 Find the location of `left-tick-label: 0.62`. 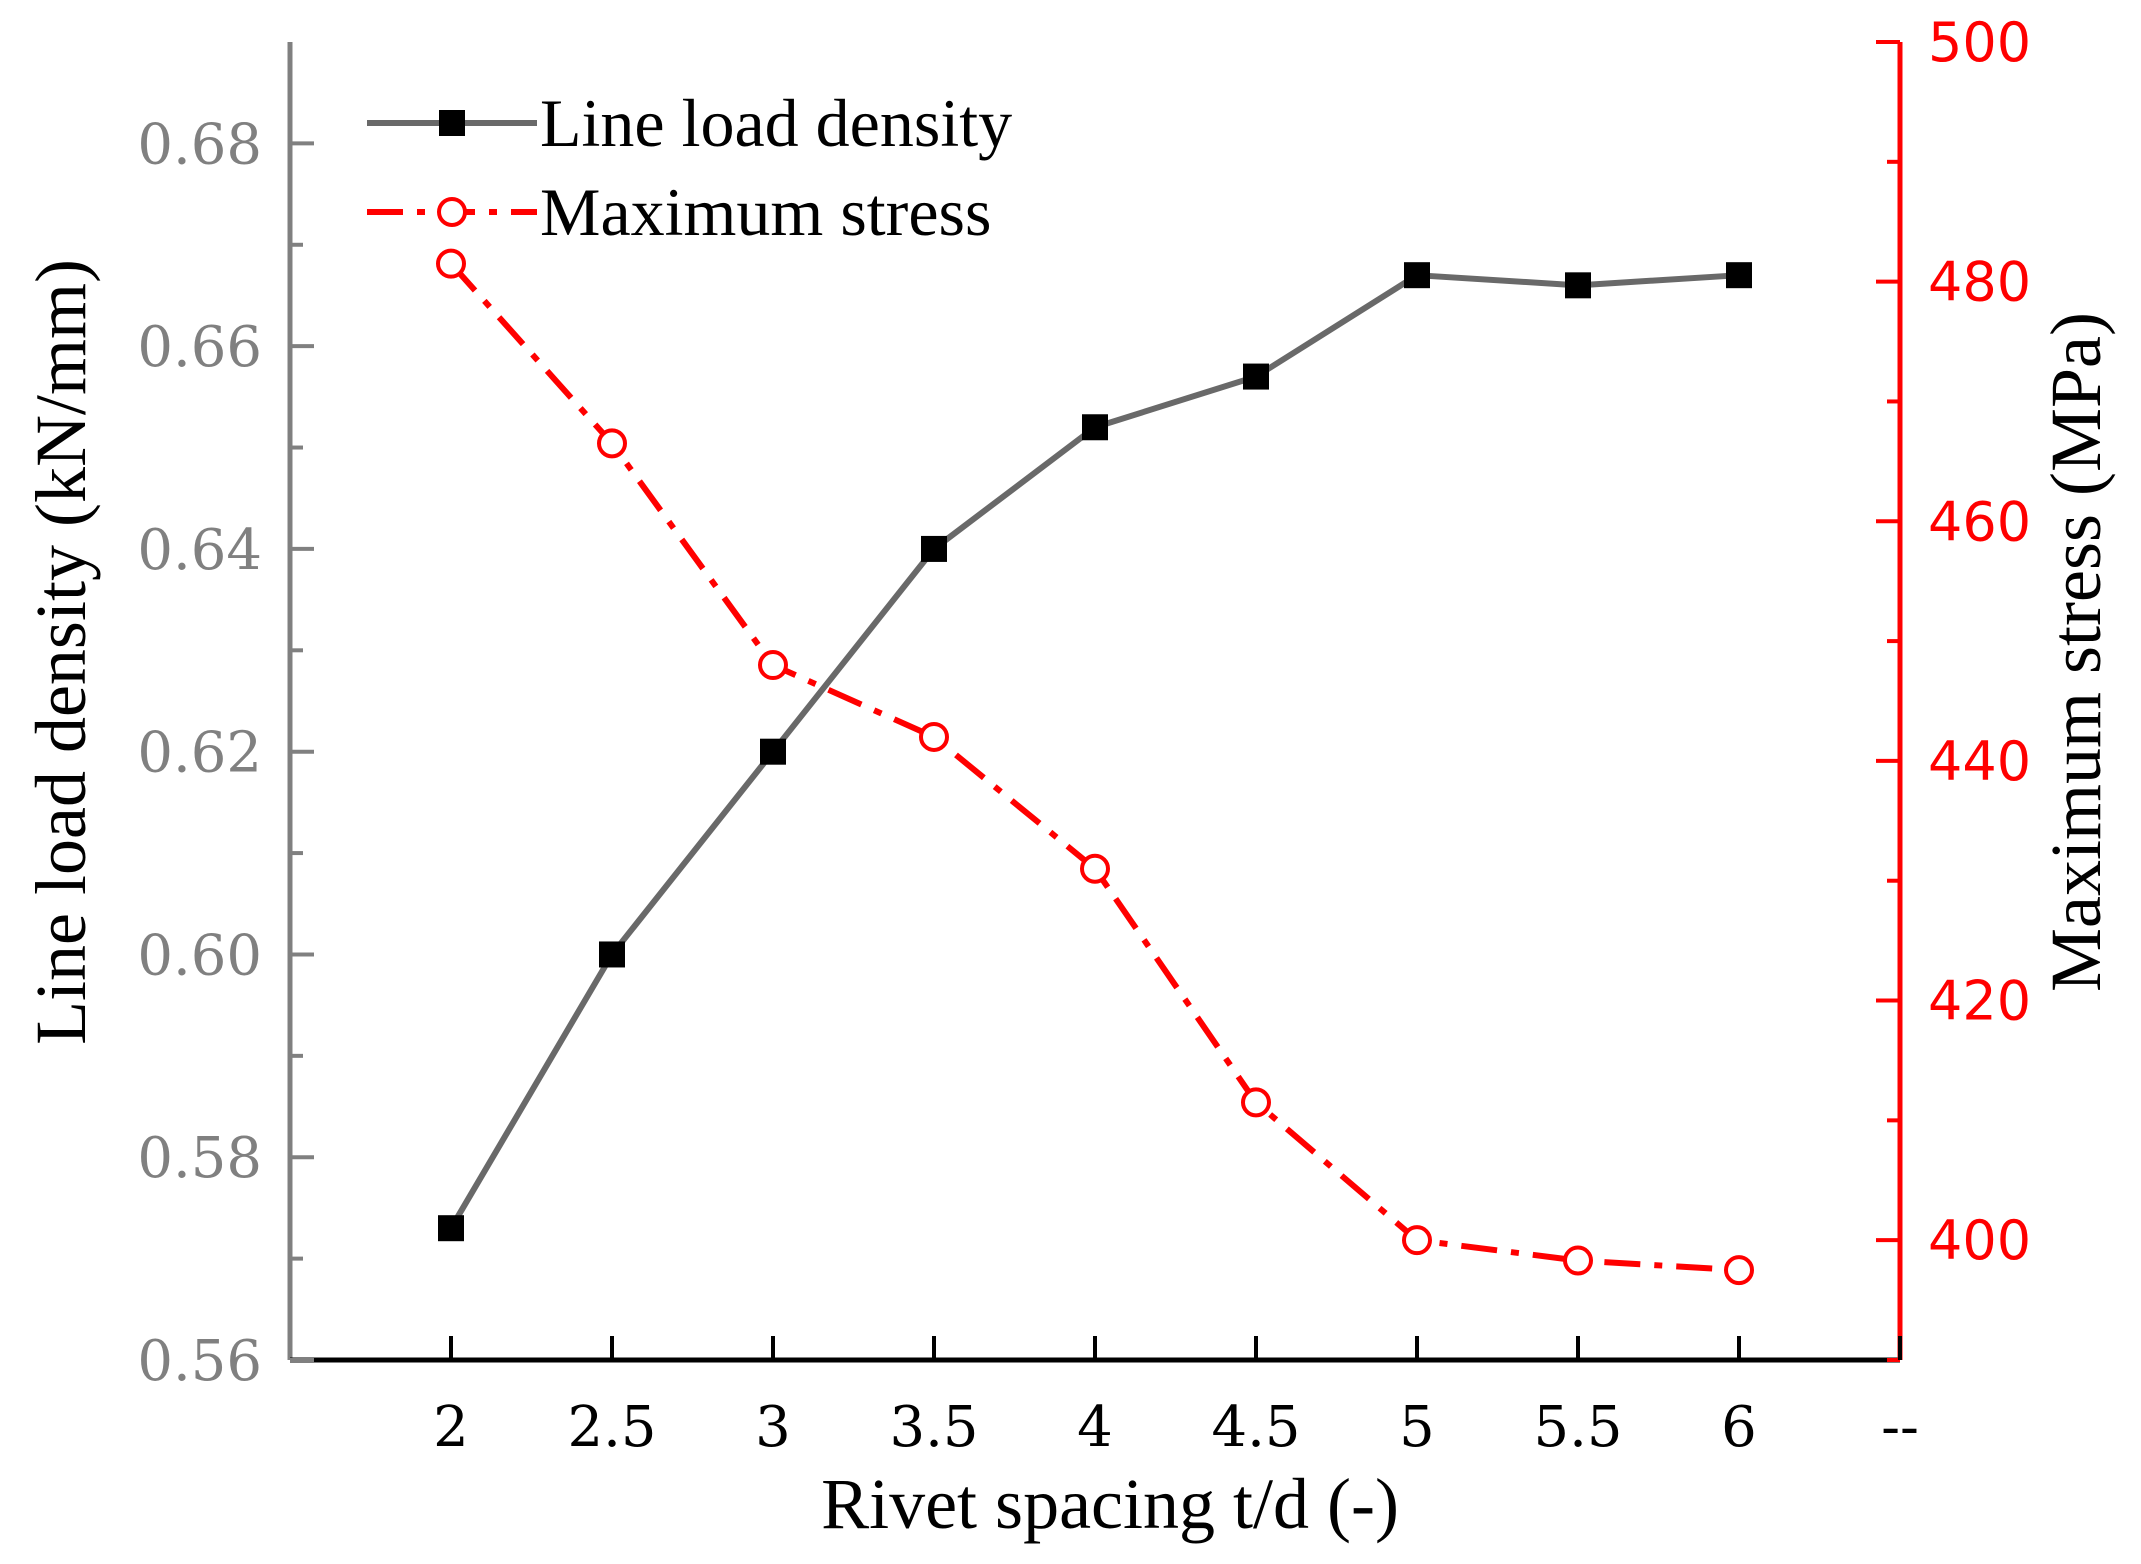

left-tick-label: 0.62 is located at coordinates (199, 753).